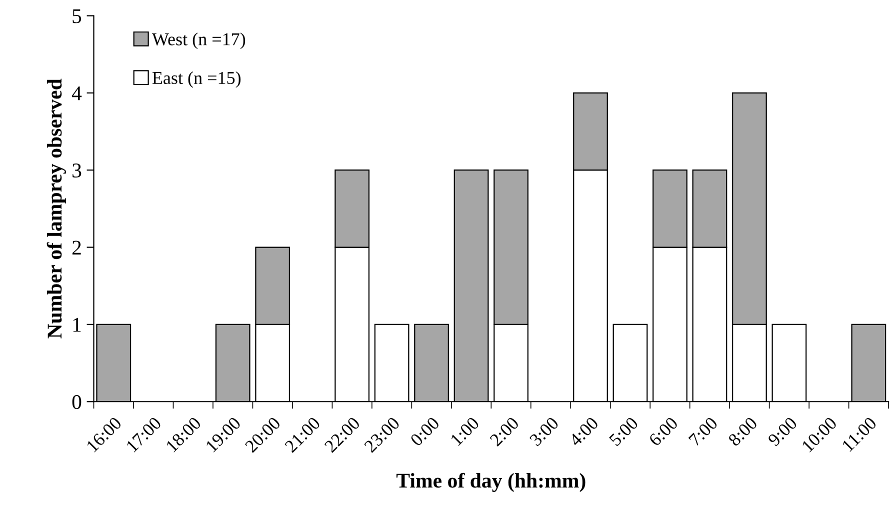  Describe the element at coordinates (663, 431) in the screenshot. I see `x-tick-label: 6:00` at that location.